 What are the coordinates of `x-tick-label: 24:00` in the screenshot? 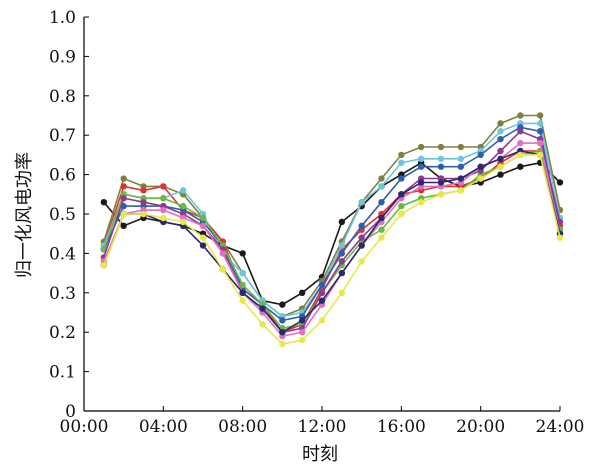 It's located at (560, 427).